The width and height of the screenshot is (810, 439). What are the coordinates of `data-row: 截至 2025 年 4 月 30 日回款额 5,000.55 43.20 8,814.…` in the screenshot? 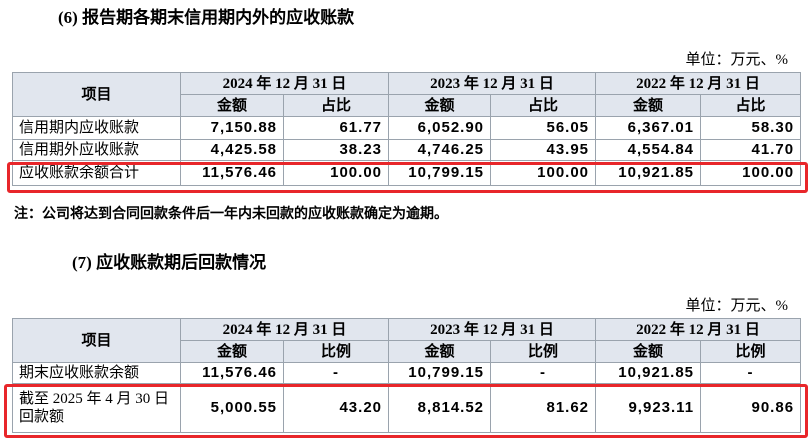 It's located at (407, 408).